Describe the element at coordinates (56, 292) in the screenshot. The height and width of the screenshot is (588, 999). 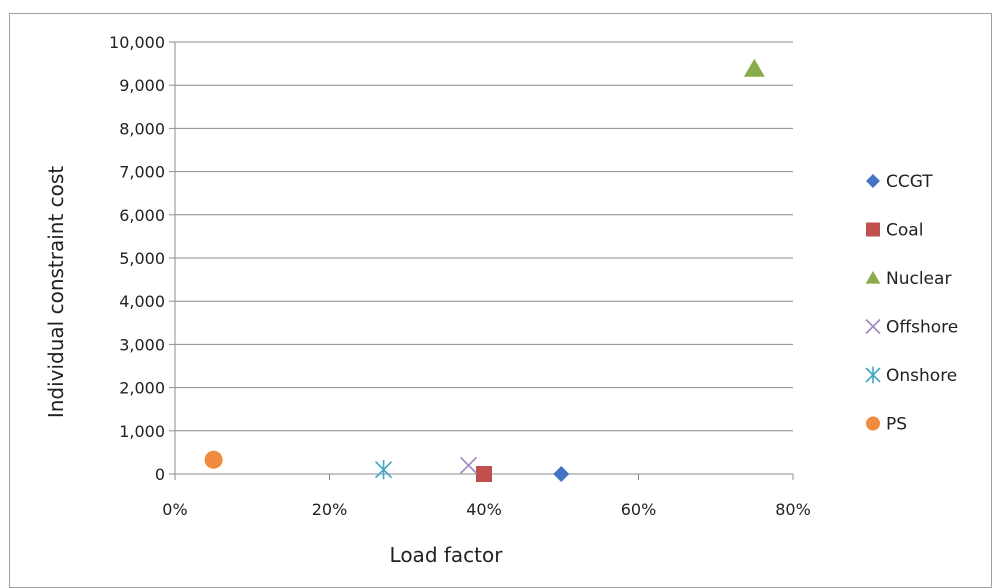
I see `y-axis-title: Individual constraint cost` at that location.